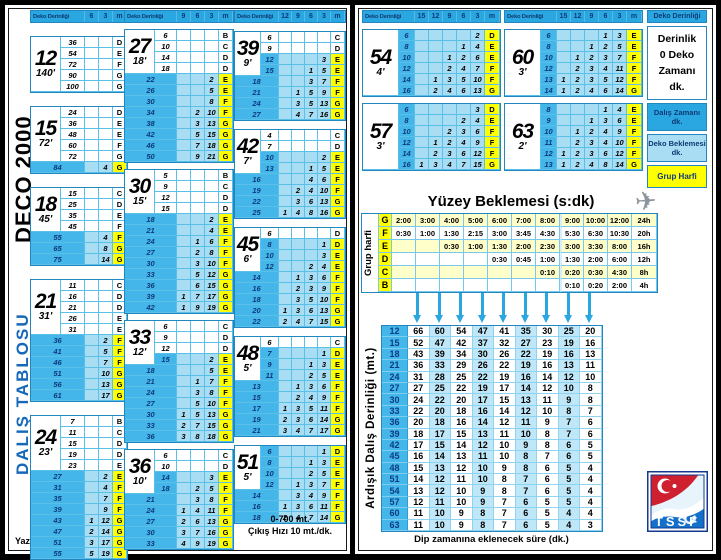 Image resolution: width=721 pixels, height=560 pixels. What do you see at coordinates (73, 432) in the screenshot?
I see `bottom-time-cell: 11` at bounding box center [73, 432].